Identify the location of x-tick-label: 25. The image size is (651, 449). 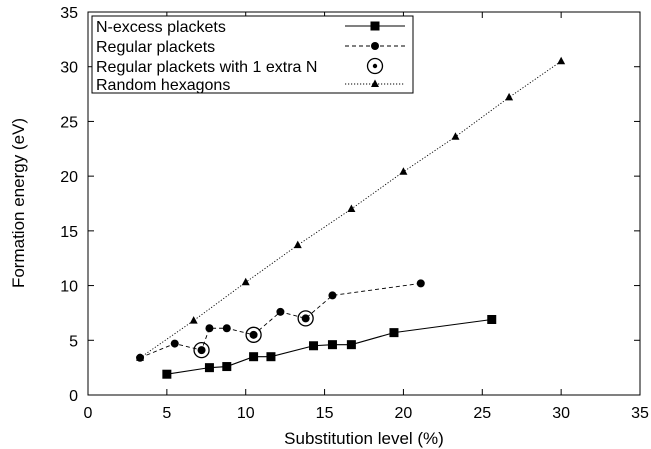
(482, 413).